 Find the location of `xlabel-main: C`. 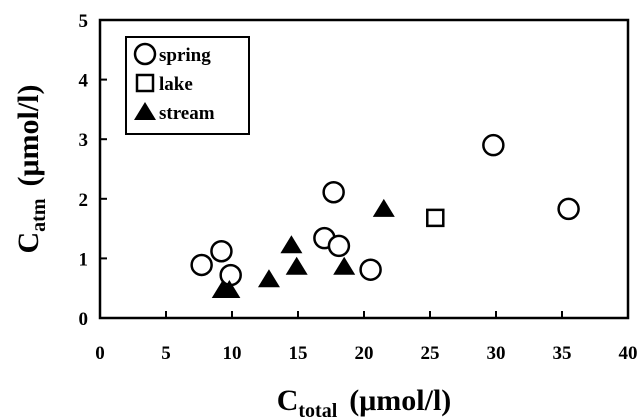

xlabel-main: C is located at coordinates (288, 400).